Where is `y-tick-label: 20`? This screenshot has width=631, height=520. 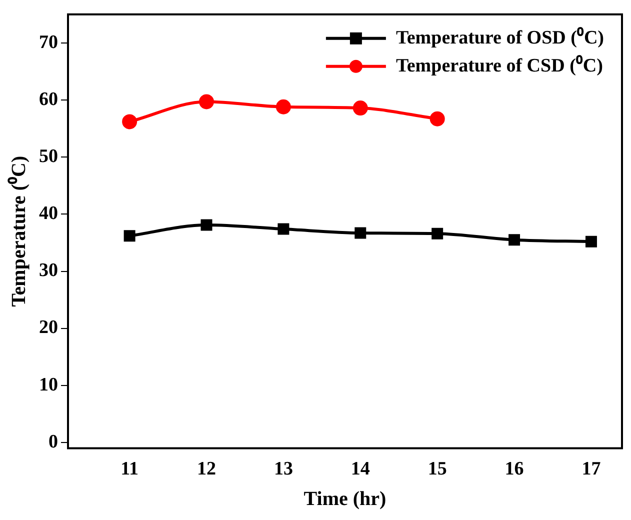 y-tick-label: 20 is located at coordinates (48, 327).